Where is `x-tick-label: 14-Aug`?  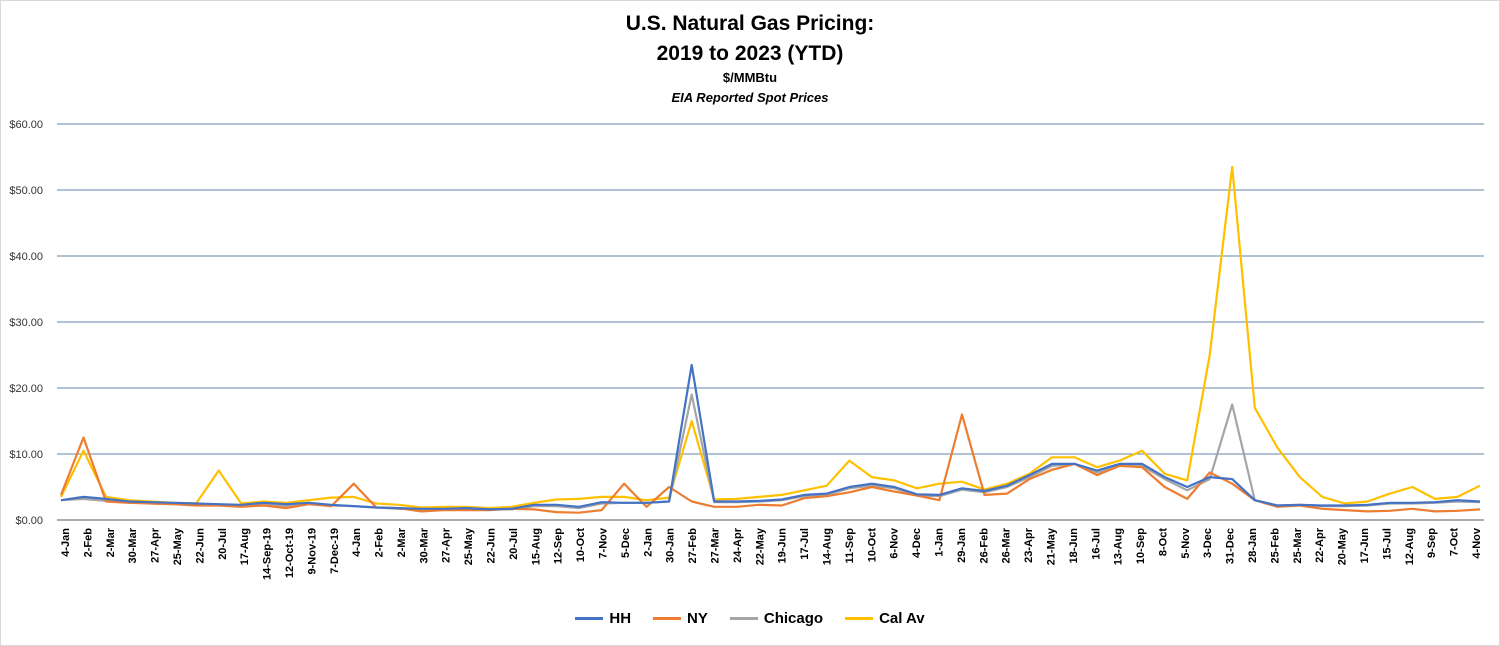
x-tick-label: 14-Aug is located at coordinates (827, 546).